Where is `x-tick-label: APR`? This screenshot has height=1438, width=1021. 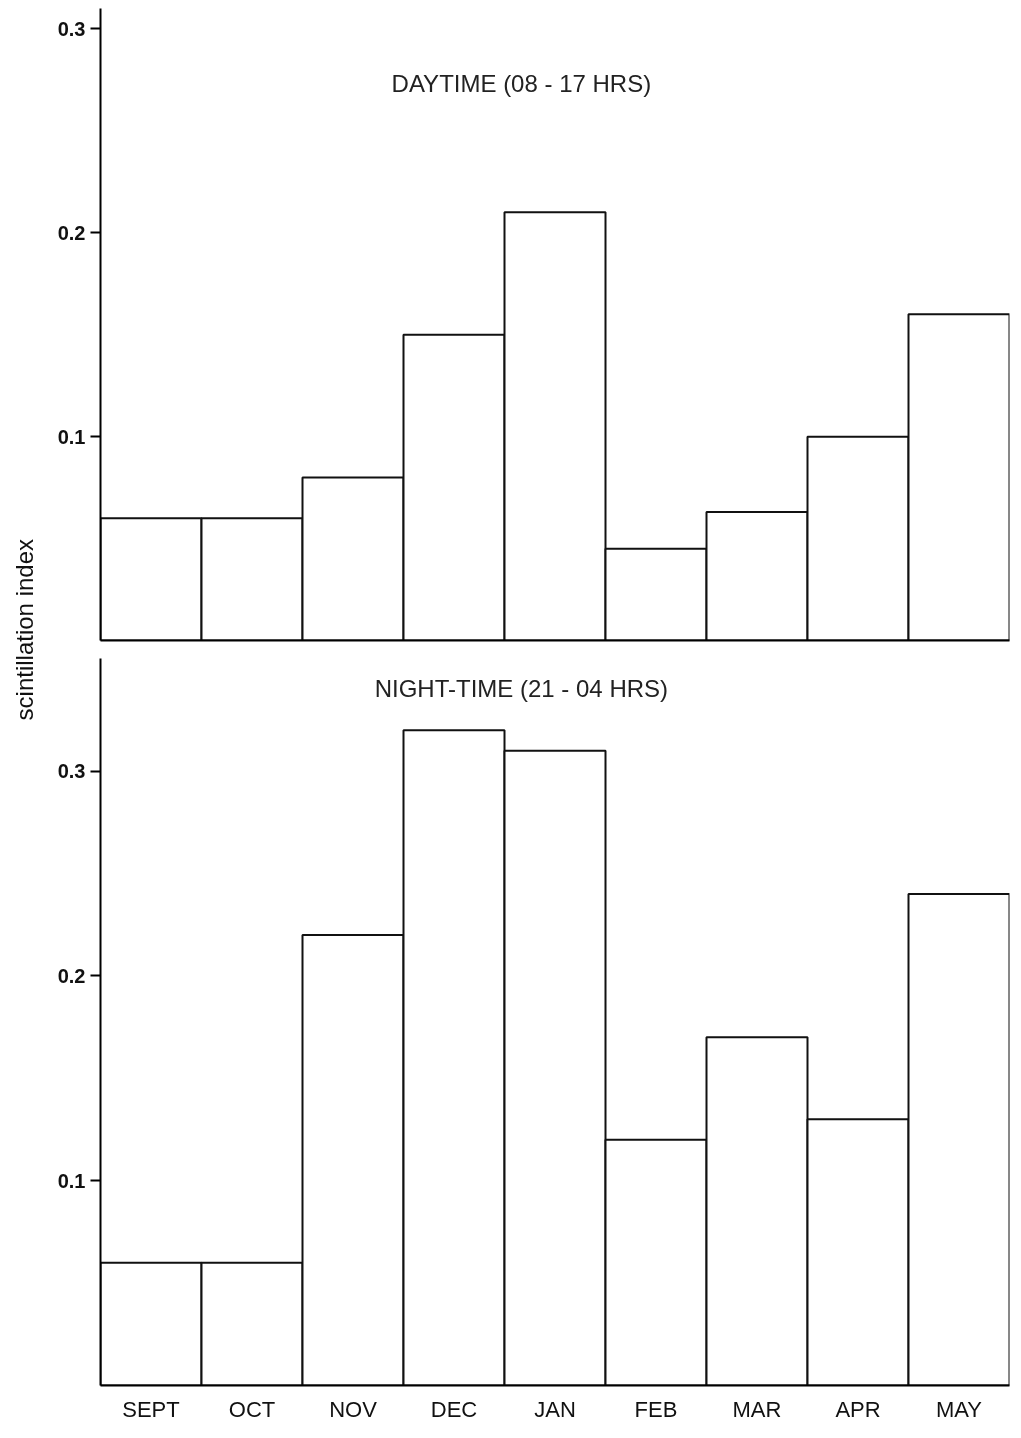
x-tick-label: APR is located at coordinates (858, 1409).